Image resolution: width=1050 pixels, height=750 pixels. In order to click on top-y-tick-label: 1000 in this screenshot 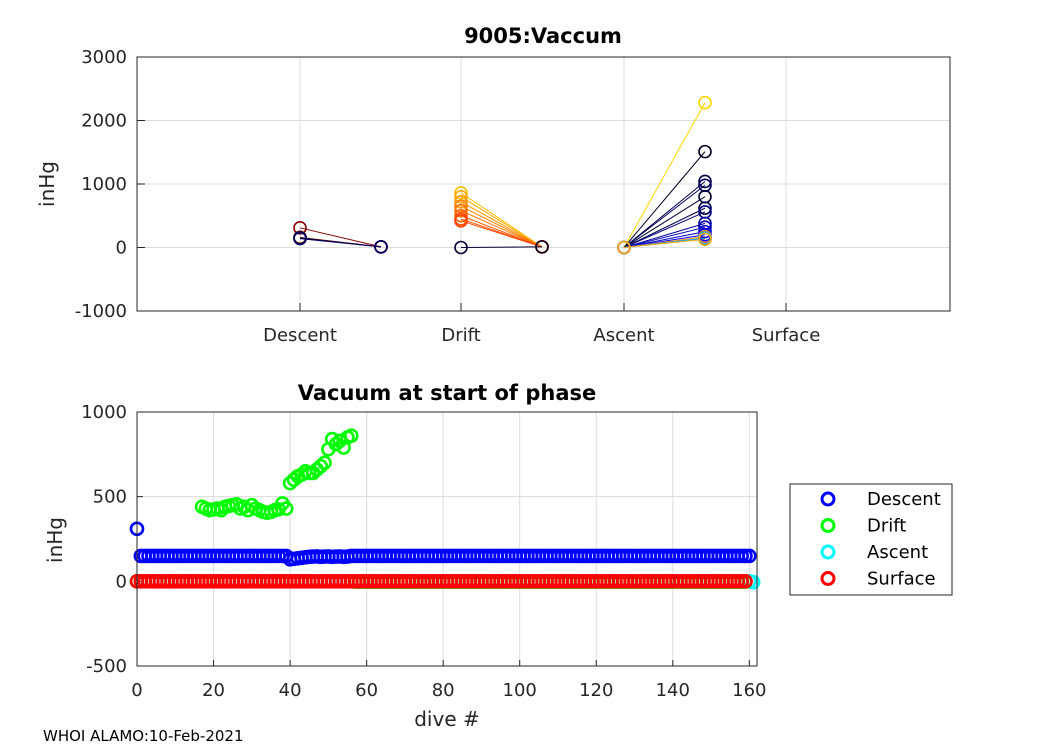, I will do `click(104, 184)`.